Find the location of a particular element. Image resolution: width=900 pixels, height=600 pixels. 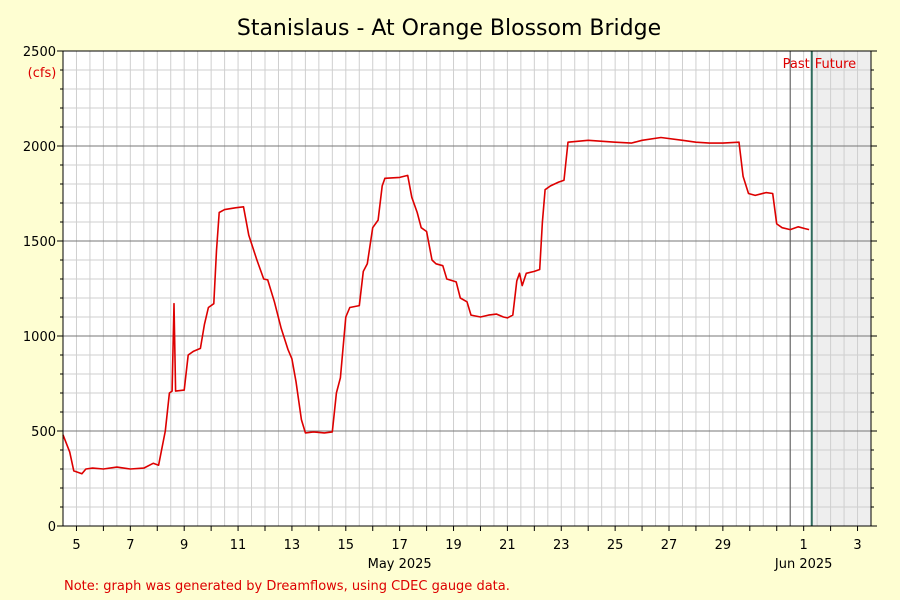

x-tick-label: 25 is located at coordinates (615, 545).